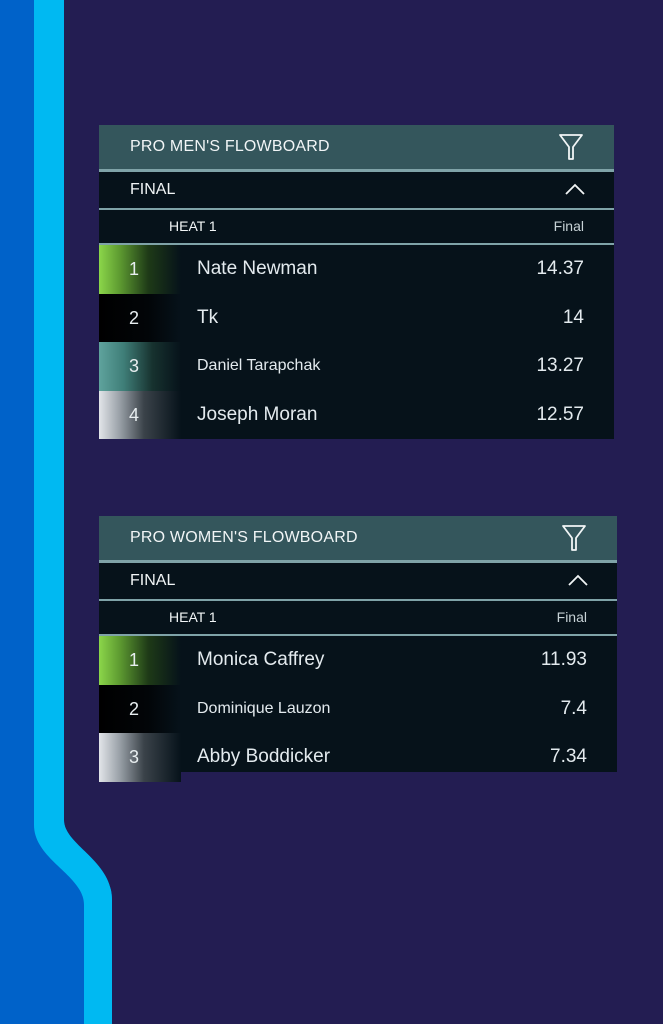 The height and width of the screenshot is (1024, 663). I want to click on athlete-name: Monica Caffrey, so click(261, 659).